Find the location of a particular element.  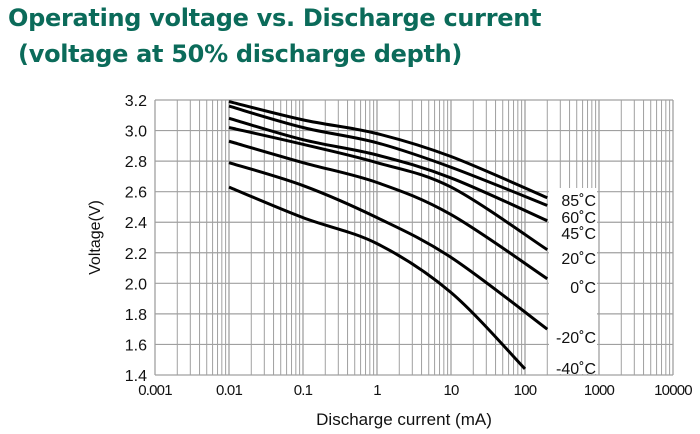

y-axis-label: Voltage(V) is located at coordinates (95, 237).